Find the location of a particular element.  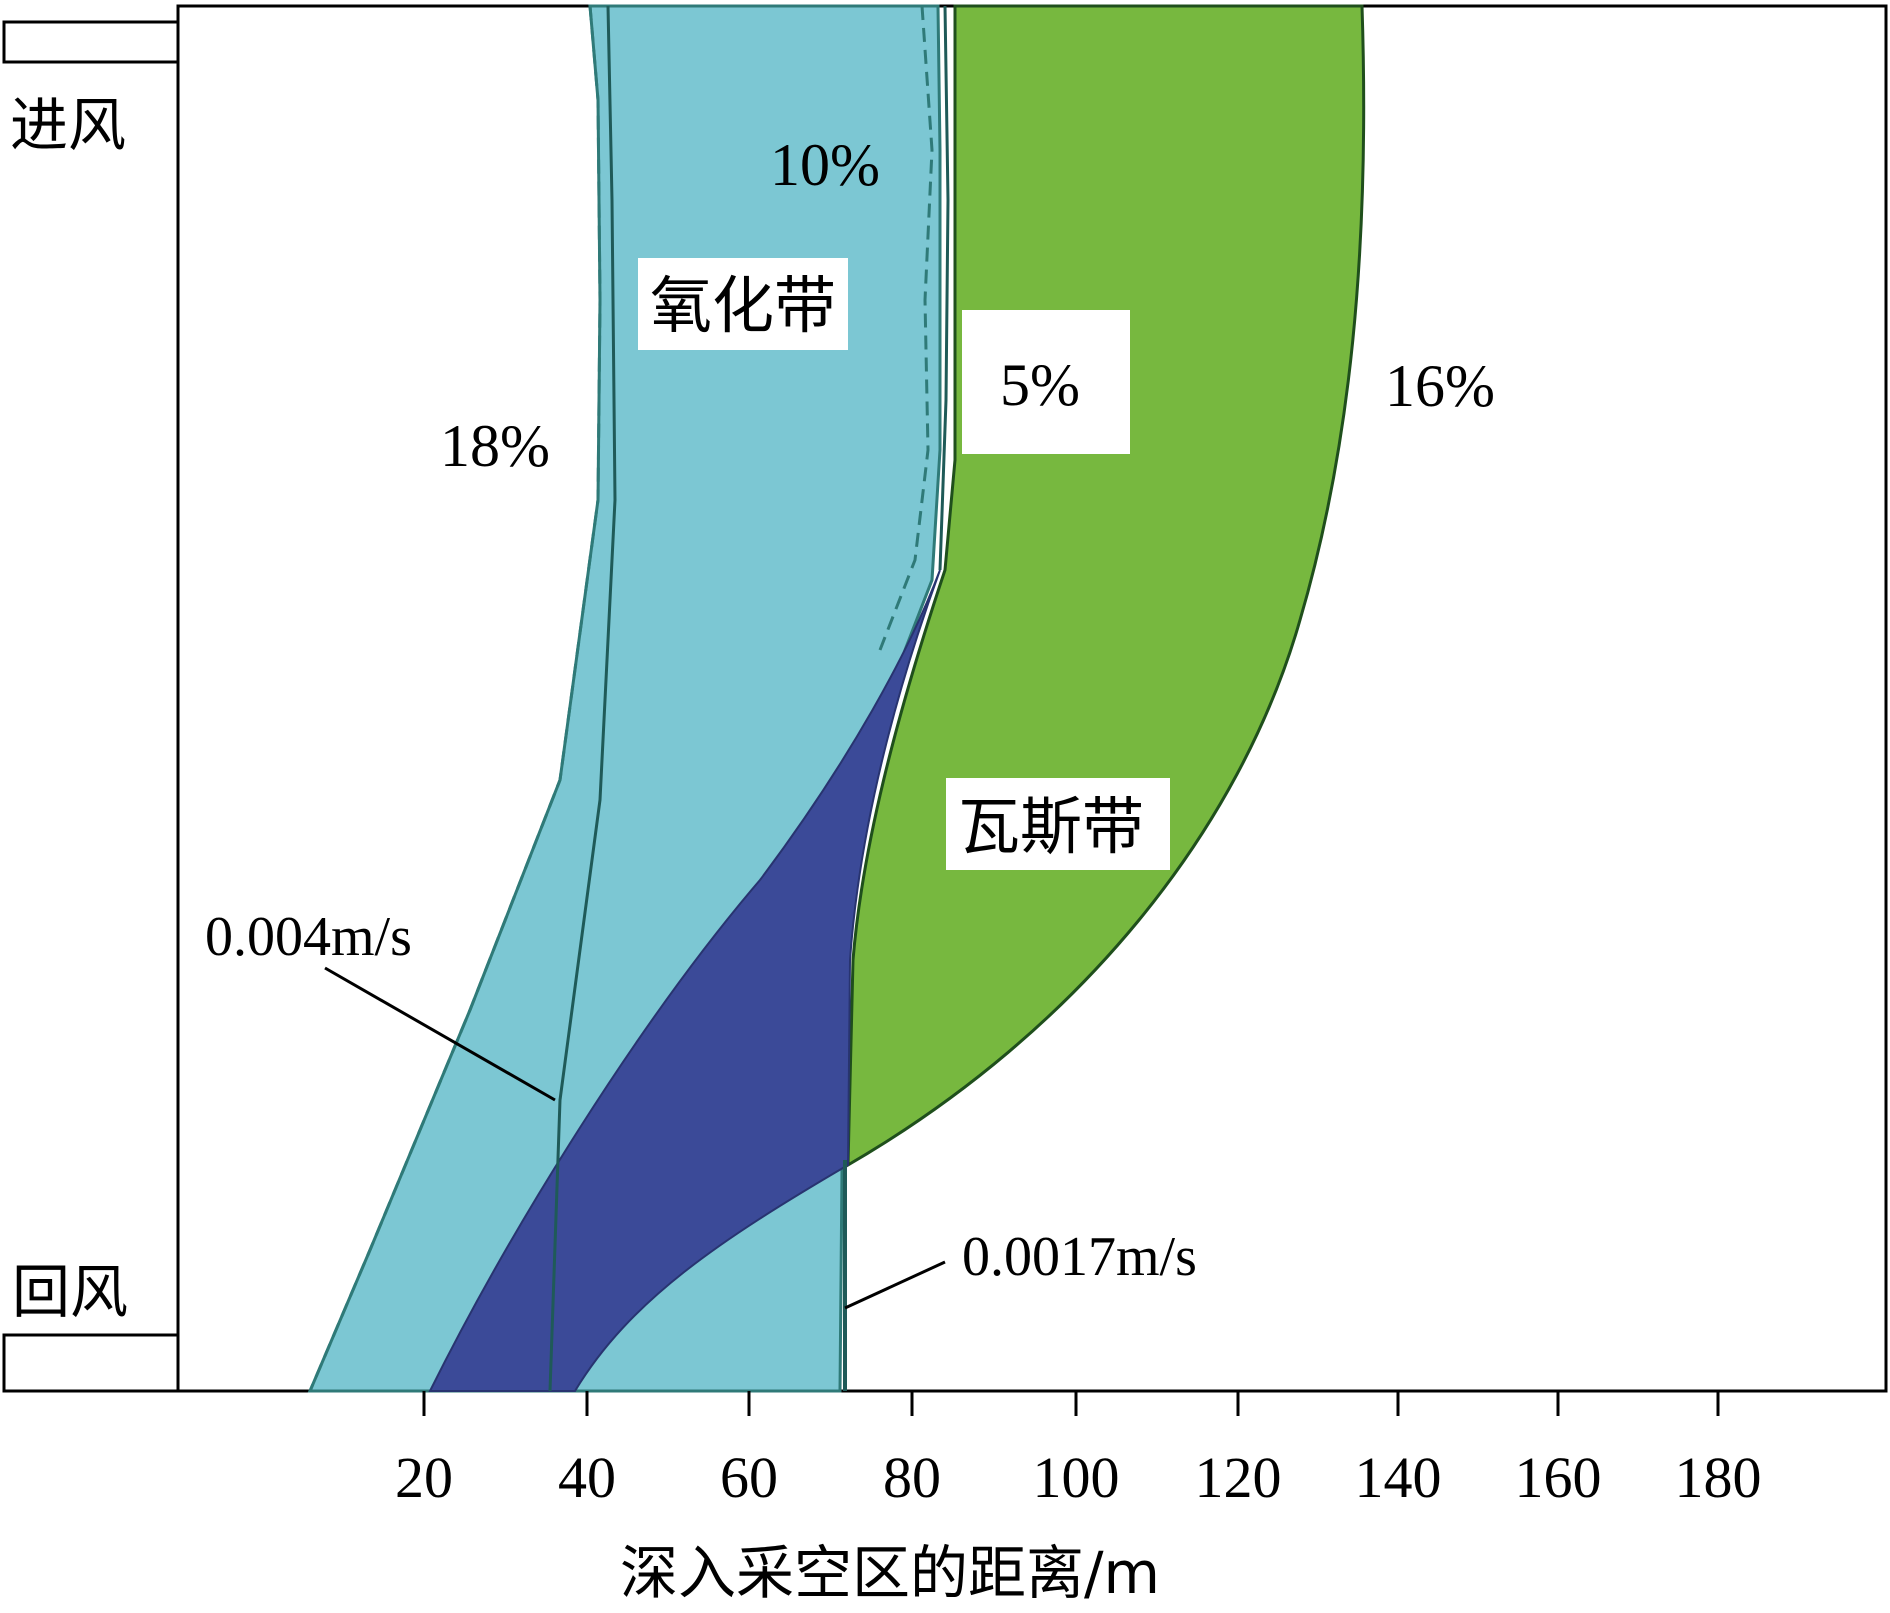

x-tick-label: 100 is located at coordinates (1076, 1477).